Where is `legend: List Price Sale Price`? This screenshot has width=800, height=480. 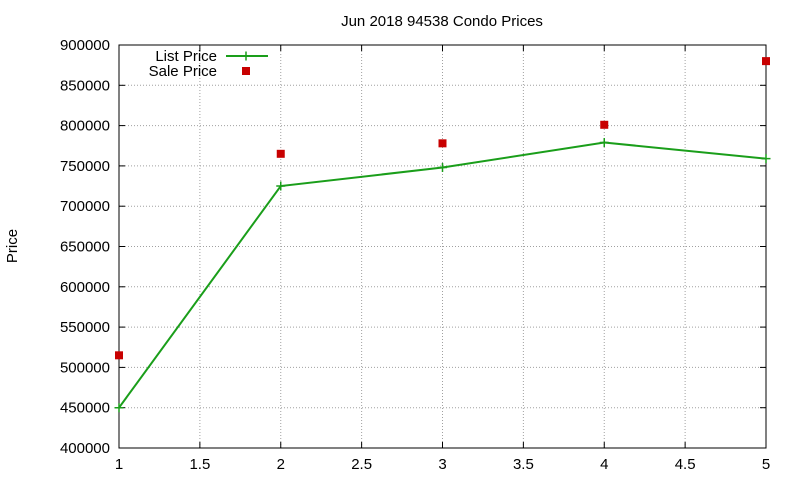
legend: List Price Sale Price is located at coordinates (208, 64).